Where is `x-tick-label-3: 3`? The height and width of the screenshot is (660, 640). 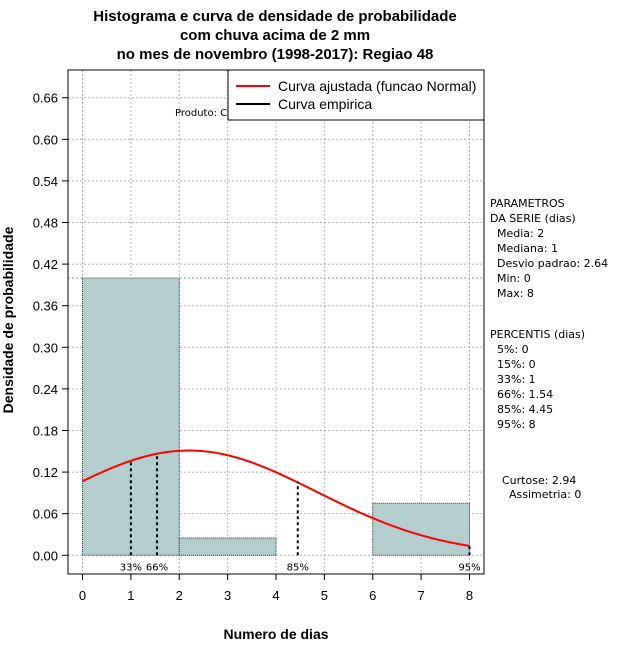 x-tick-label-3: 3 is located at coordinates (227, 595).